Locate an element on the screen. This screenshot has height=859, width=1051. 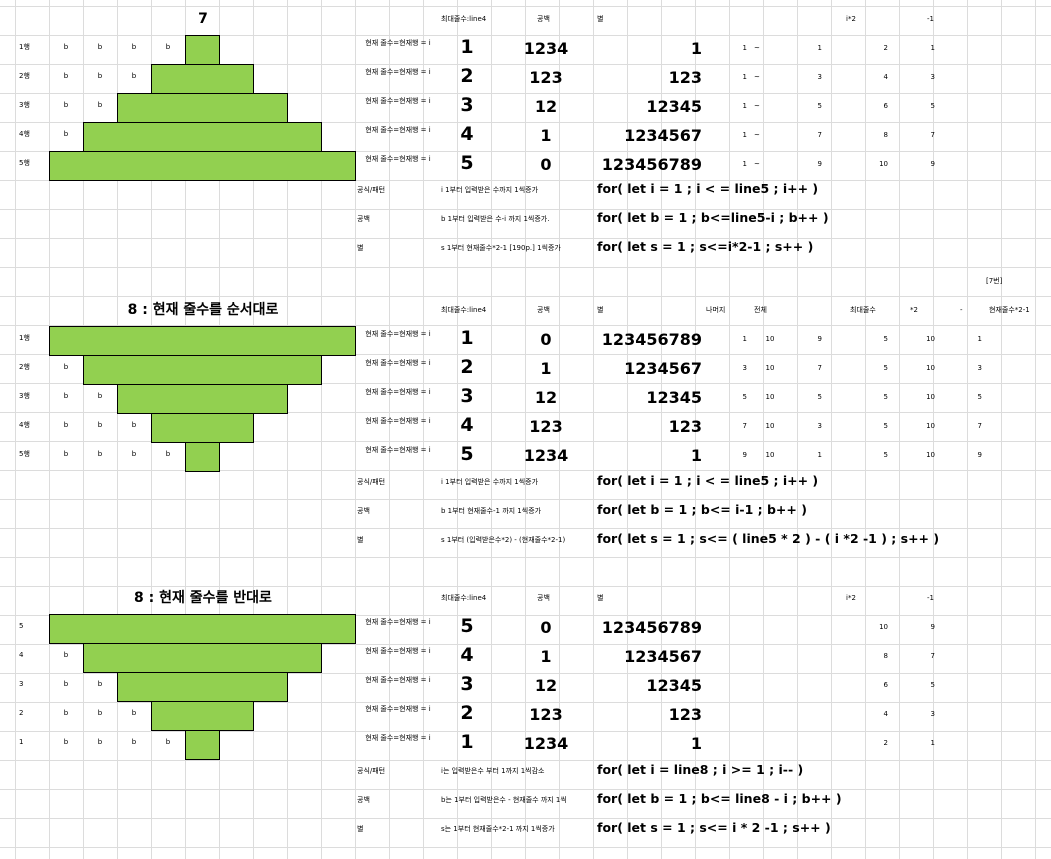
header-max-lines-2: 최대줄수 is located at coordinates (863, 310).